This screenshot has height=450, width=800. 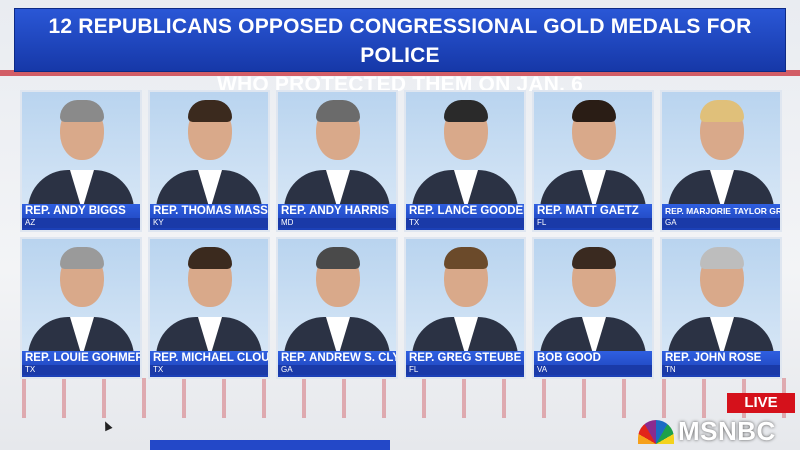 I want to click on name-label: REP. LOUIE GOHMERT TX, so click(x=81, y=364).